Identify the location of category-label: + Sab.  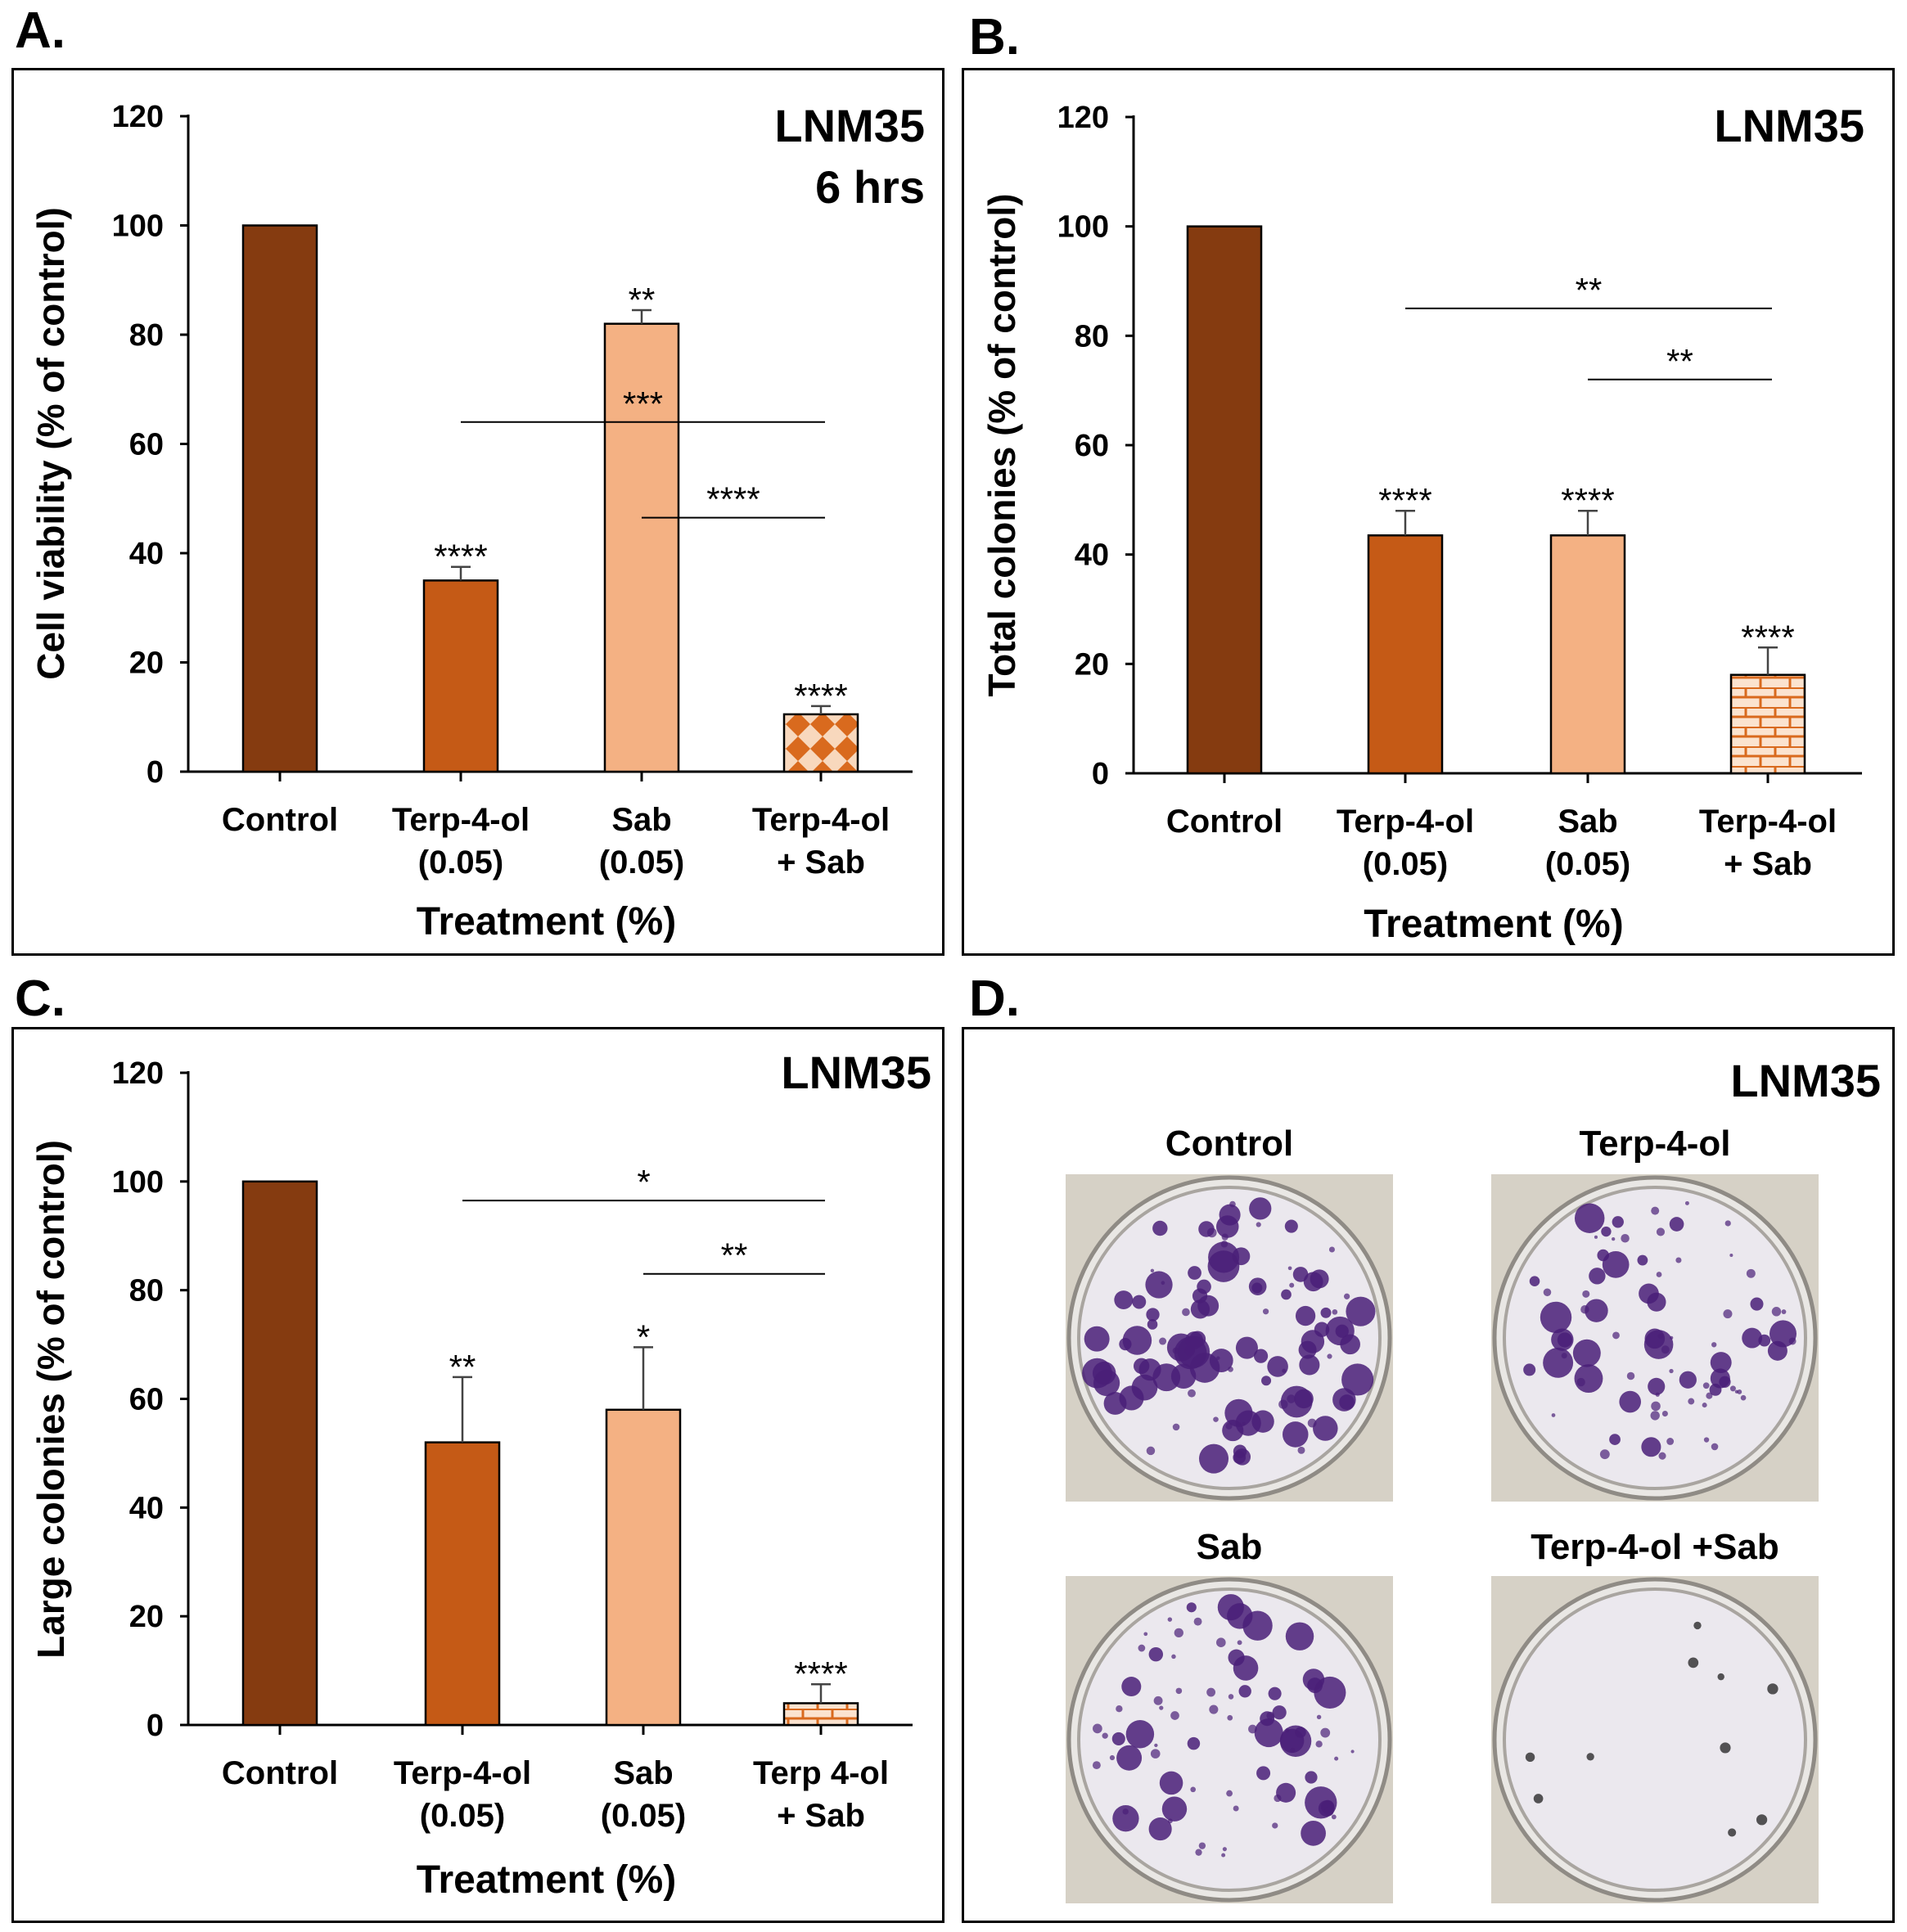
(821, 1816).